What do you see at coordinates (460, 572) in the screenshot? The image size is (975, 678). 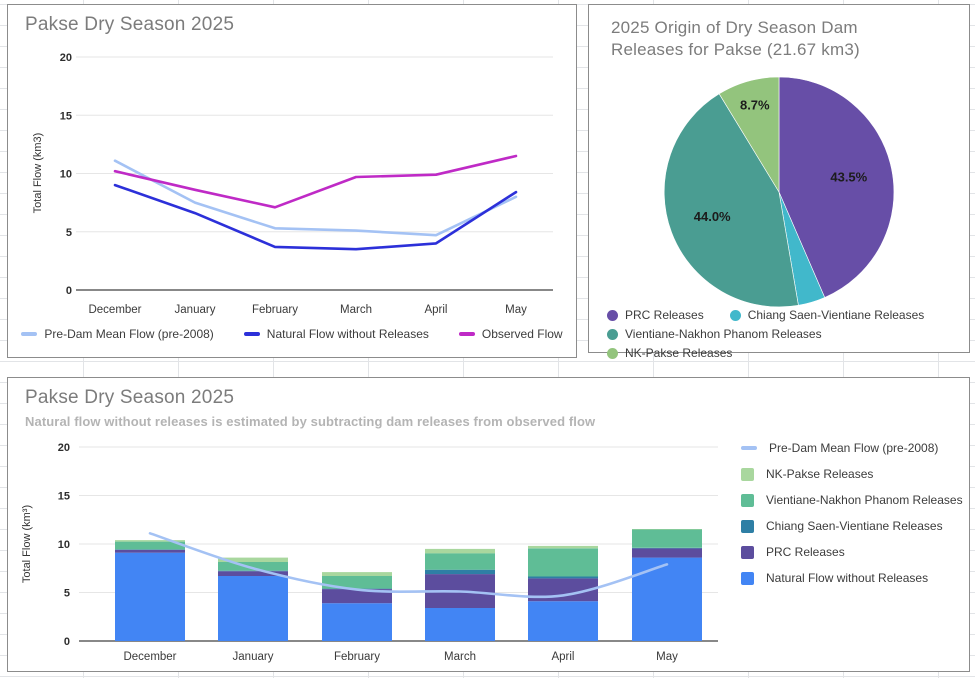 I see `bar-segment-chiang-saen-vientiane-releases-march` at bounding box center [460, 572].